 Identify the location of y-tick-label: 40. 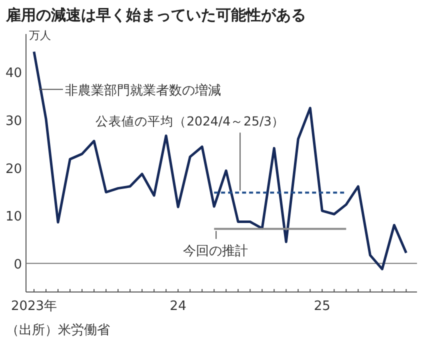
(13, 74).